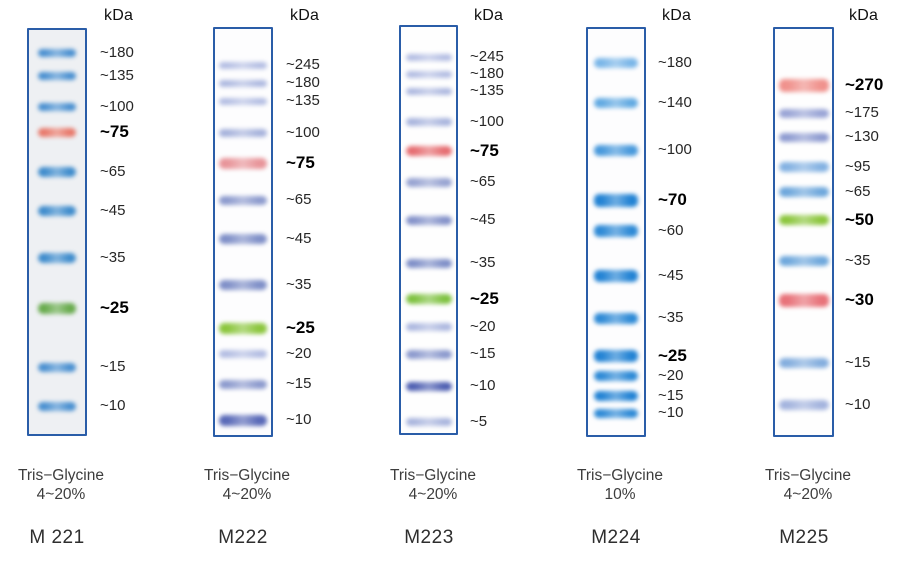  Describe the element at coordinates (479, 421) in the screenshot. I see `band-label-M223-~5: ~5` at that location.